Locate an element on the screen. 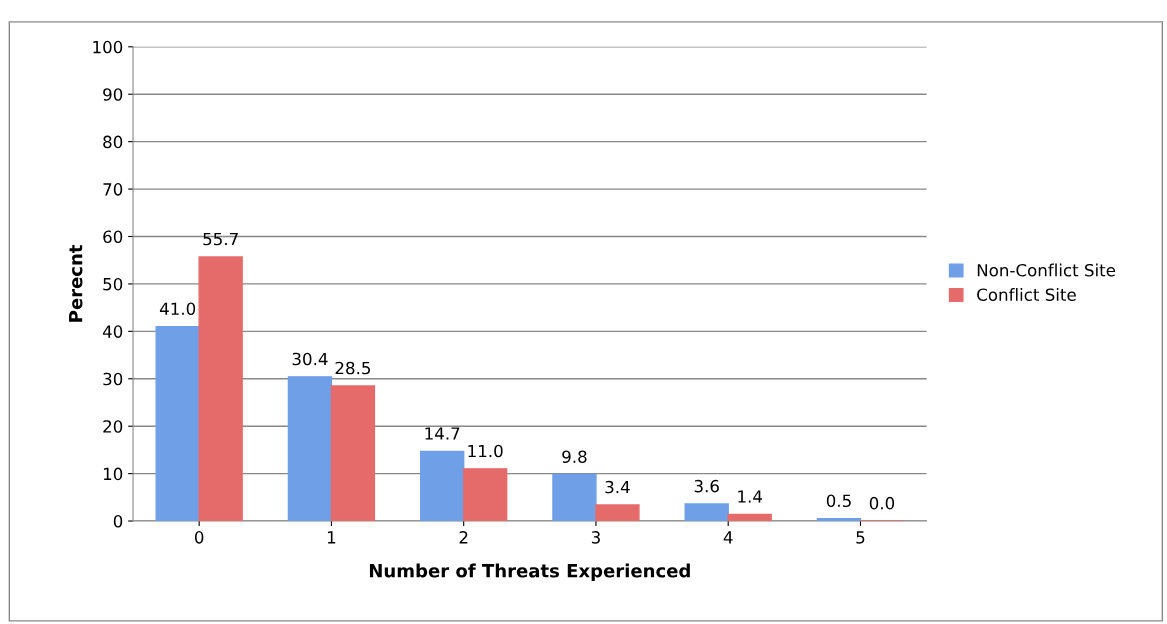  y-tick-label: 100 is located at coordinates (108, 47).